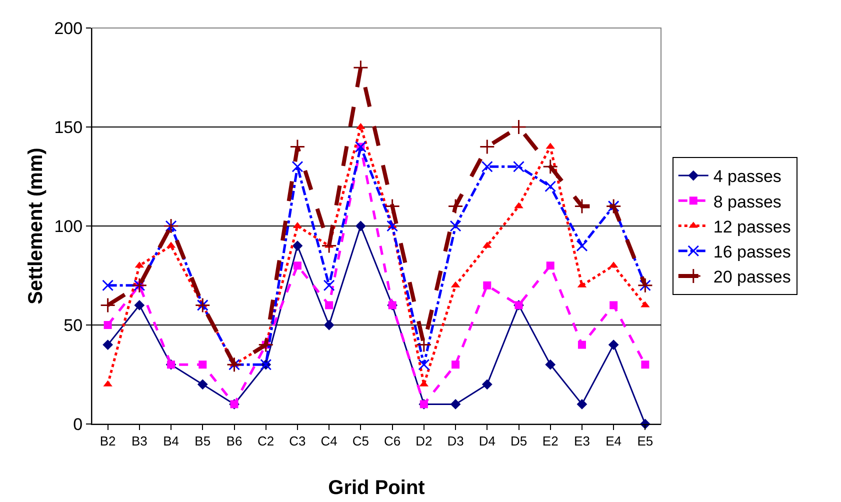  What do you see at coordinates (424, 441) in the screenshot?
I see `x-tick-label: D2` at bounding box center [424, 441].